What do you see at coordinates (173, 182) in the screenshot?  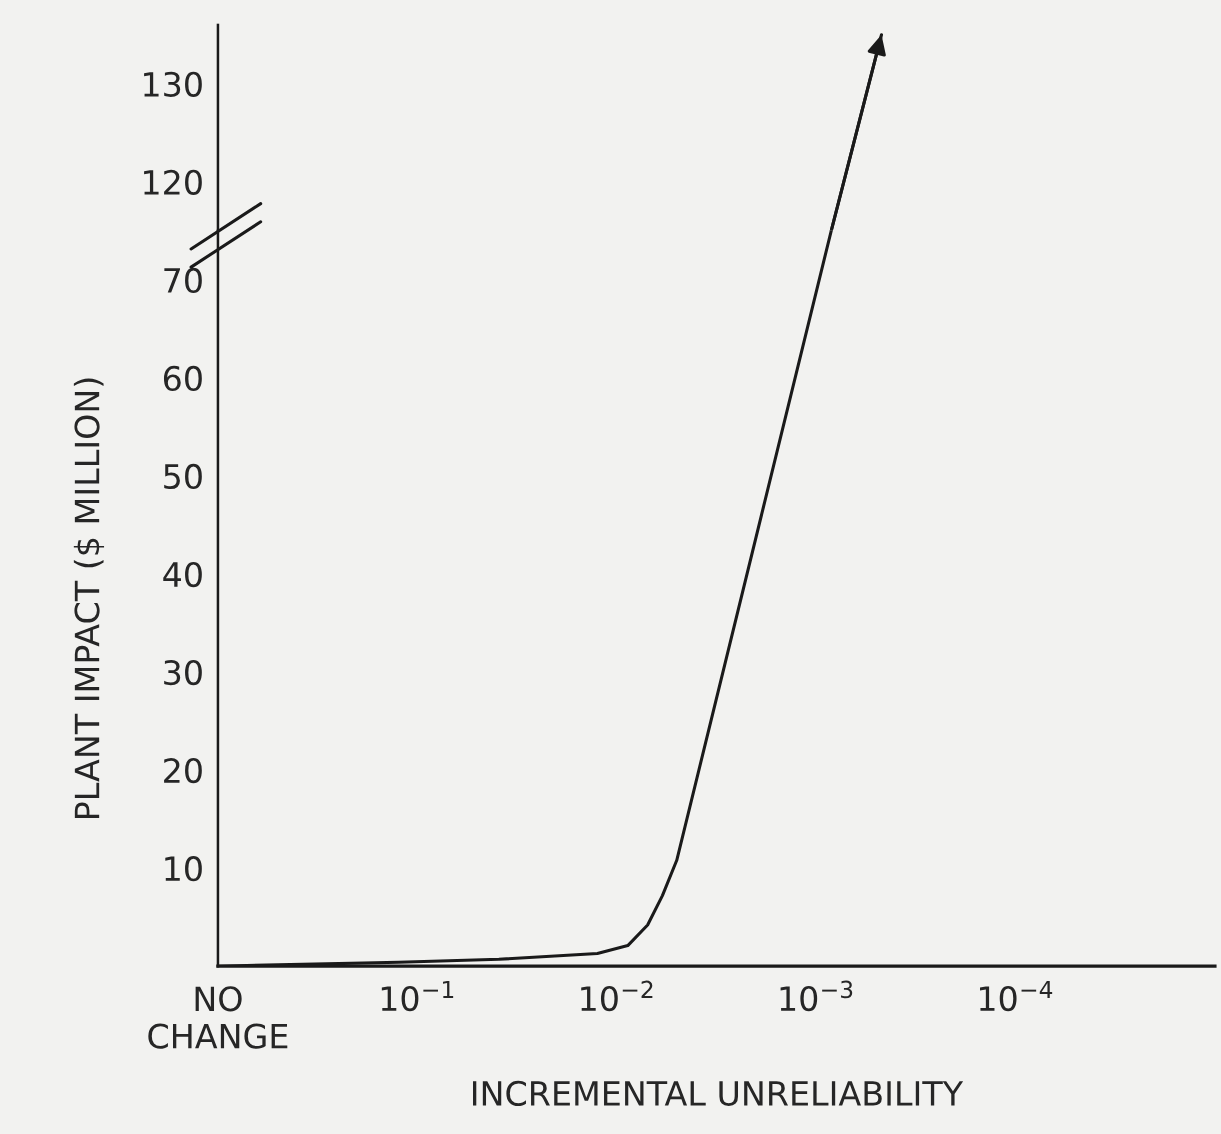 I see `y-tick-label: 120` at bounding box center [173, 182].